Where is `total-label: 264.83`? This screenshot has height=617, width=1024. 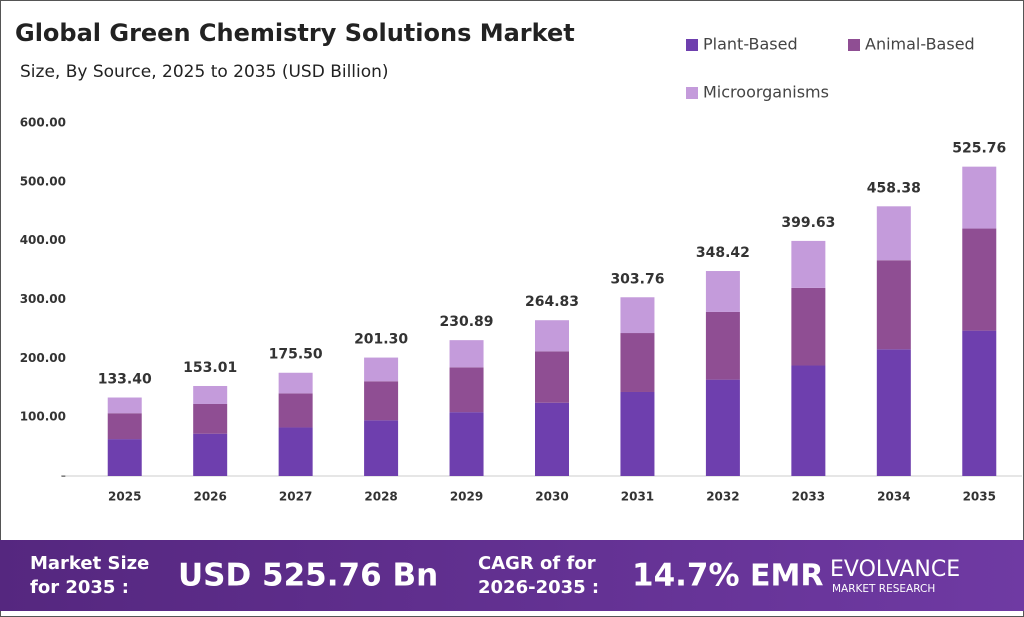 total-label: 264.83 is located at coordinates (552, 302).